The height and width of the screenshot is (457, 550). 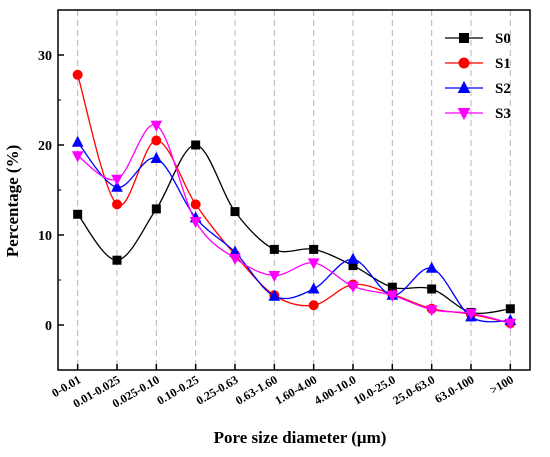 I want to click on y-axis-title: Percentage (%), so click(x=12, y=201).